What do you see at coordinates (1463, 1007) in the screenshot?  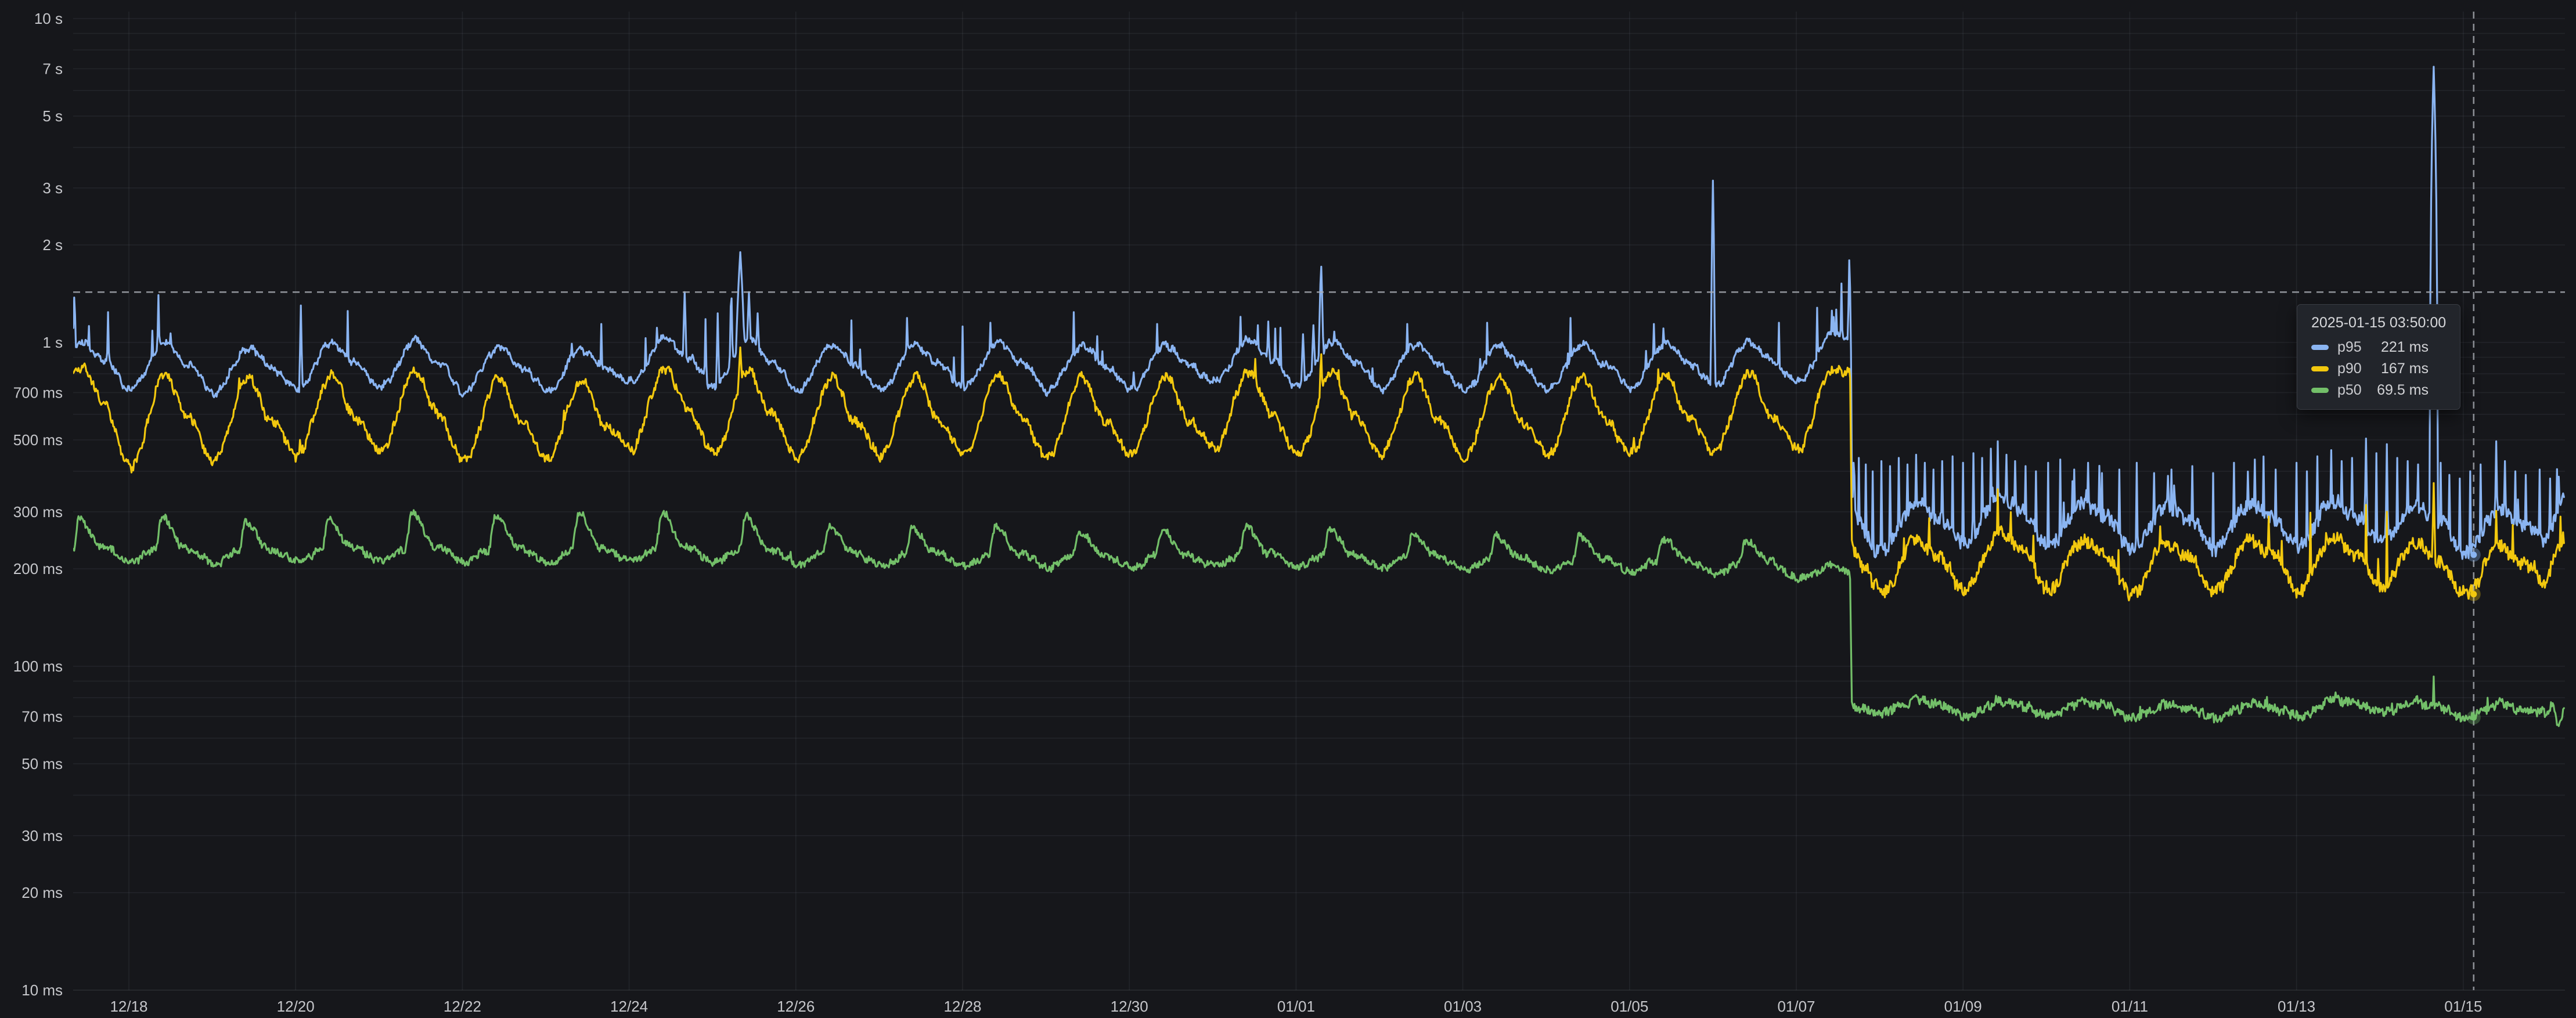 I see `x-axis-tick-label: 01/03` at bounding box center [1463, 1007].